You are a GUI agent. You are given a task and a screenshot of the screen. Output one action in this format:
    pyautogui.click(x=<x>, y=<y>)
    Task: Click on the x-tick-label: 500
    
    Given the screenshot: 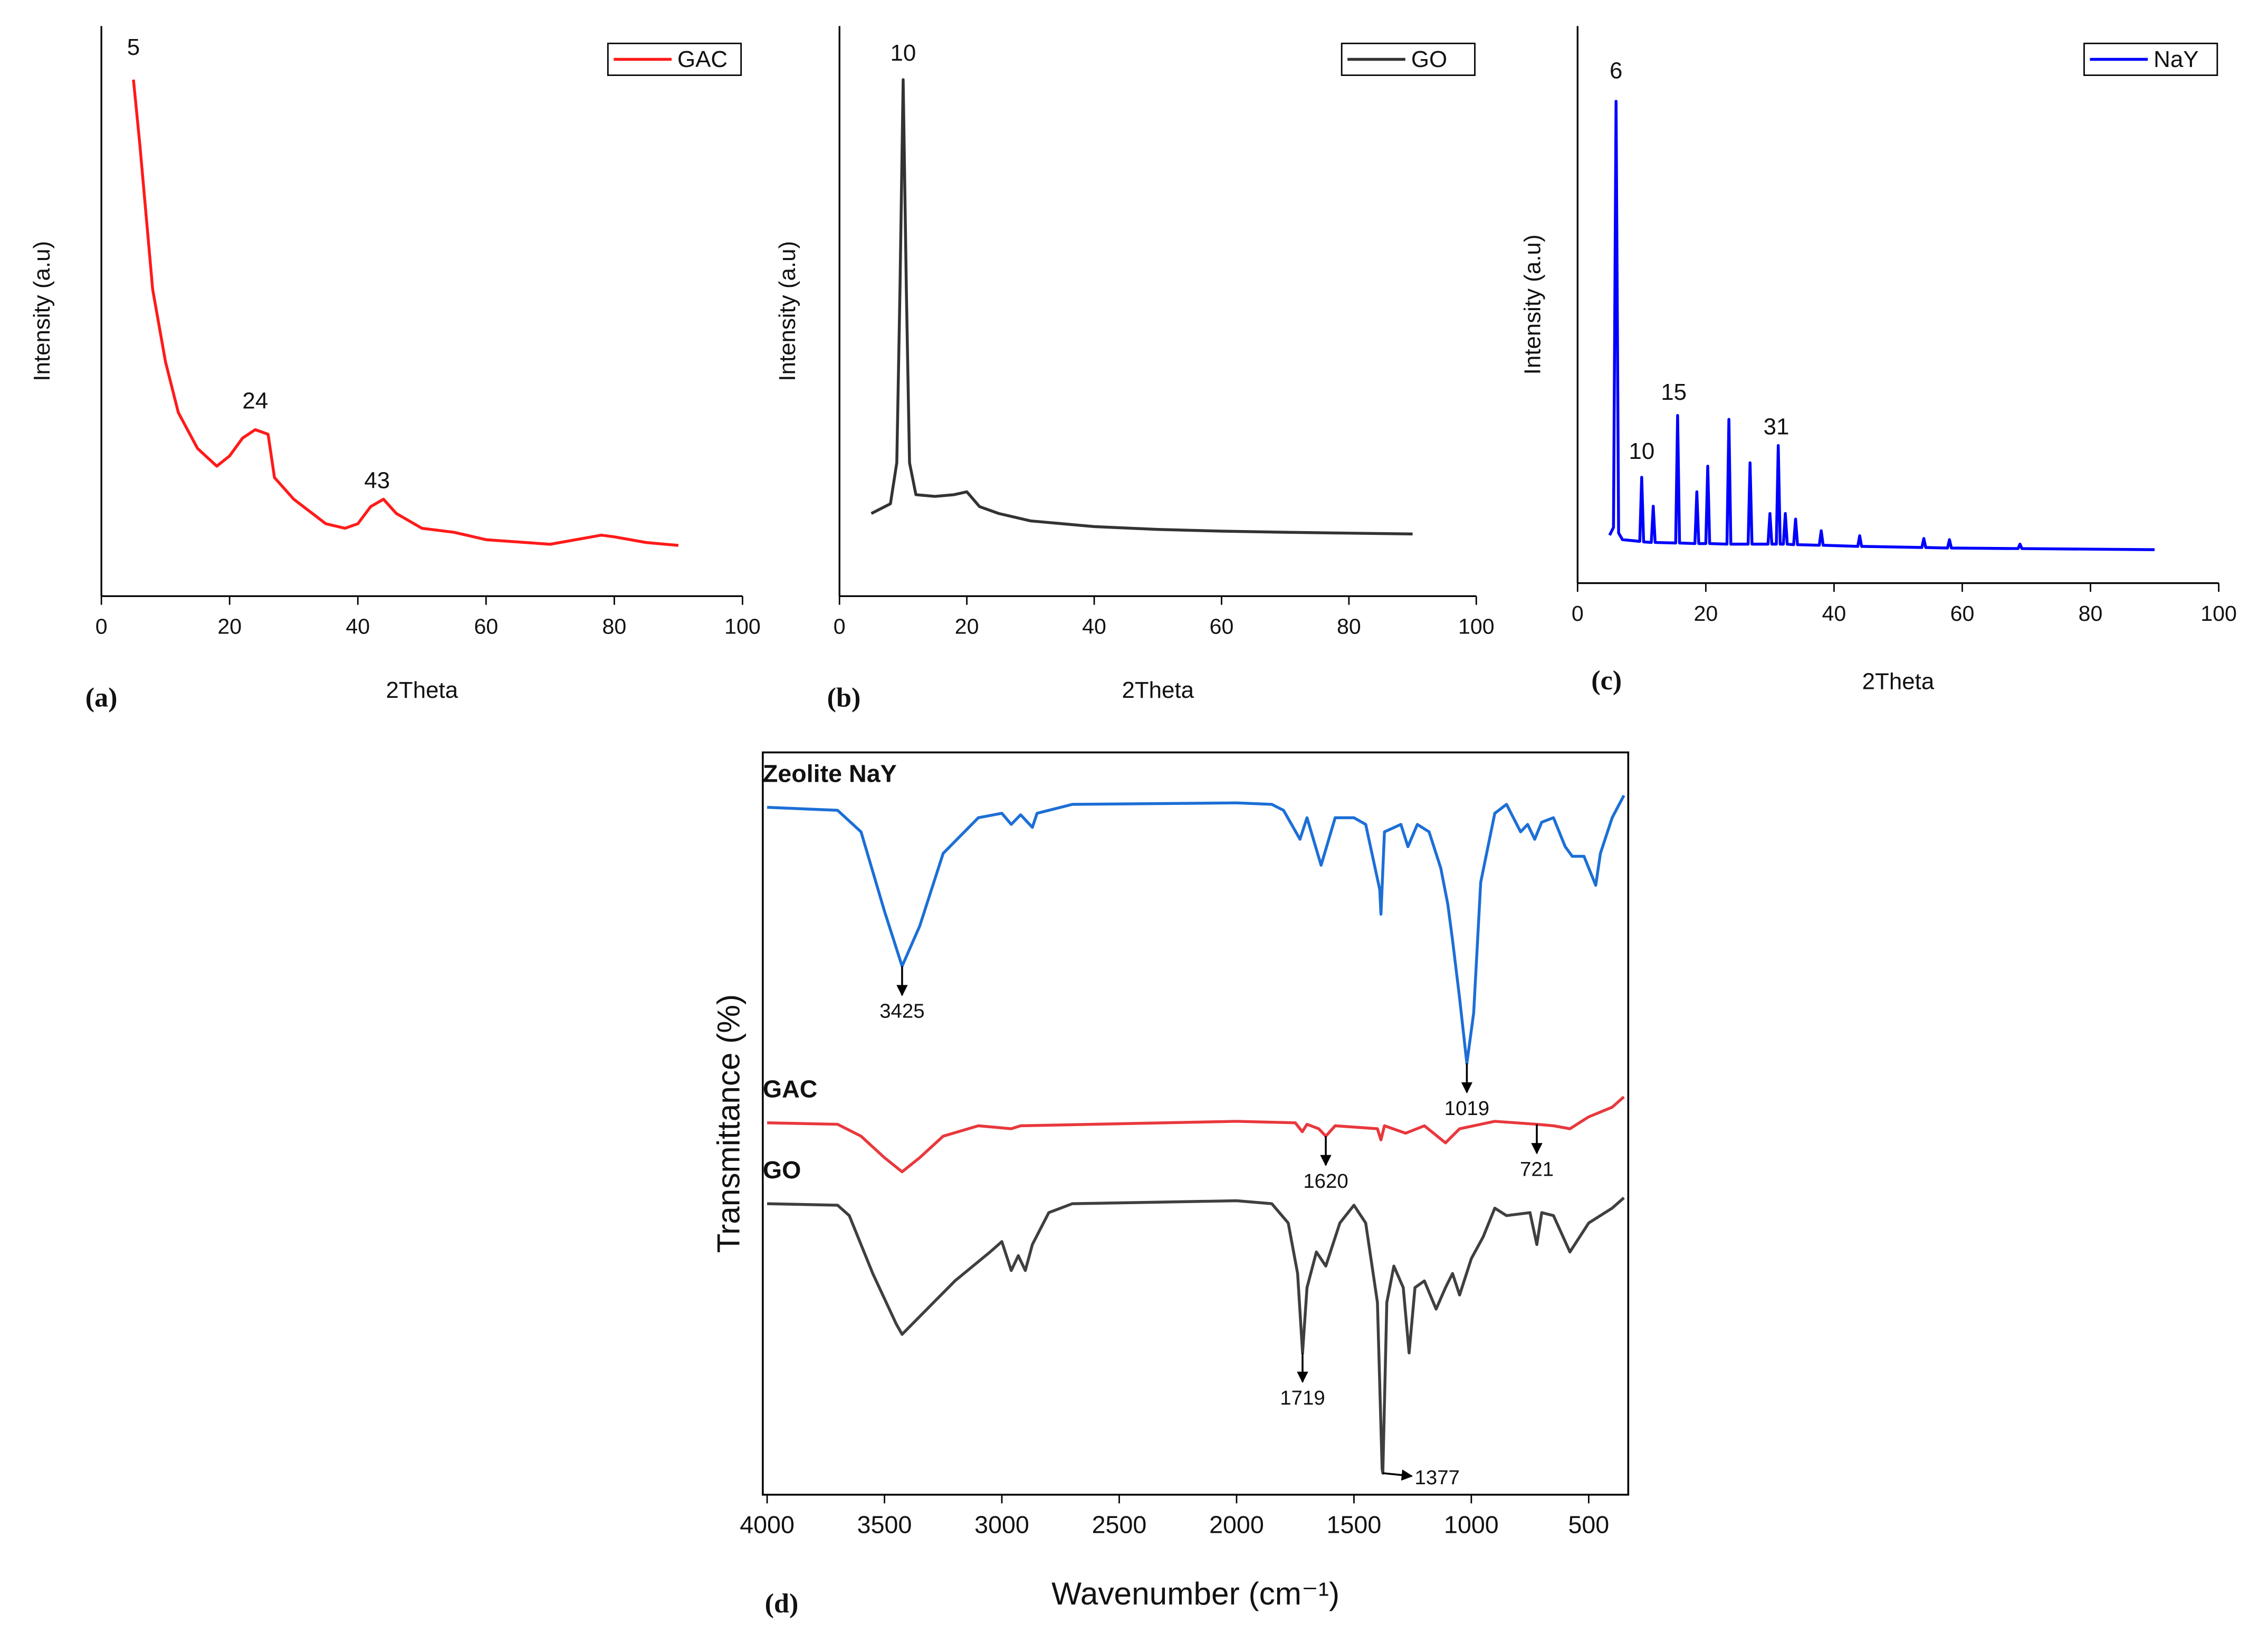 What is the action you would take?
    pyautogui.click(x=1588, y=1524)
    